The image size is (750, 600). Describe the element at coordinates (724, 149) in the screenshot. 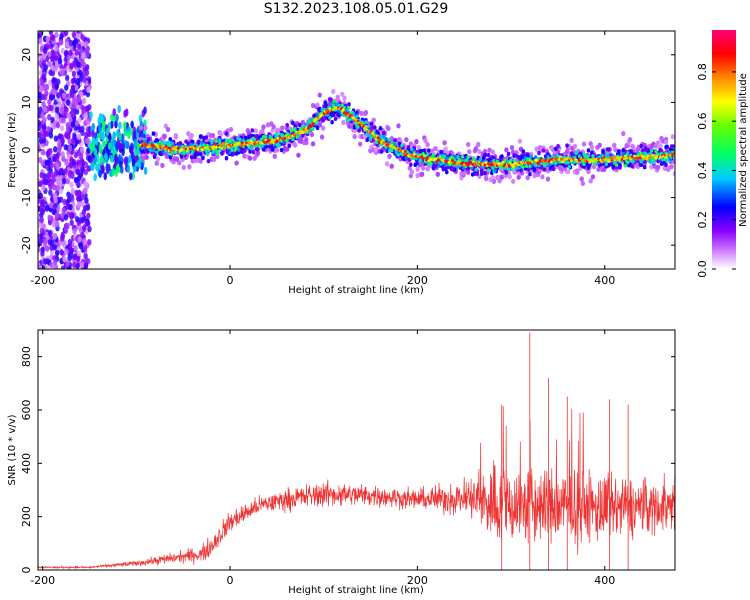

I see `colorbar-gradient` at that location.